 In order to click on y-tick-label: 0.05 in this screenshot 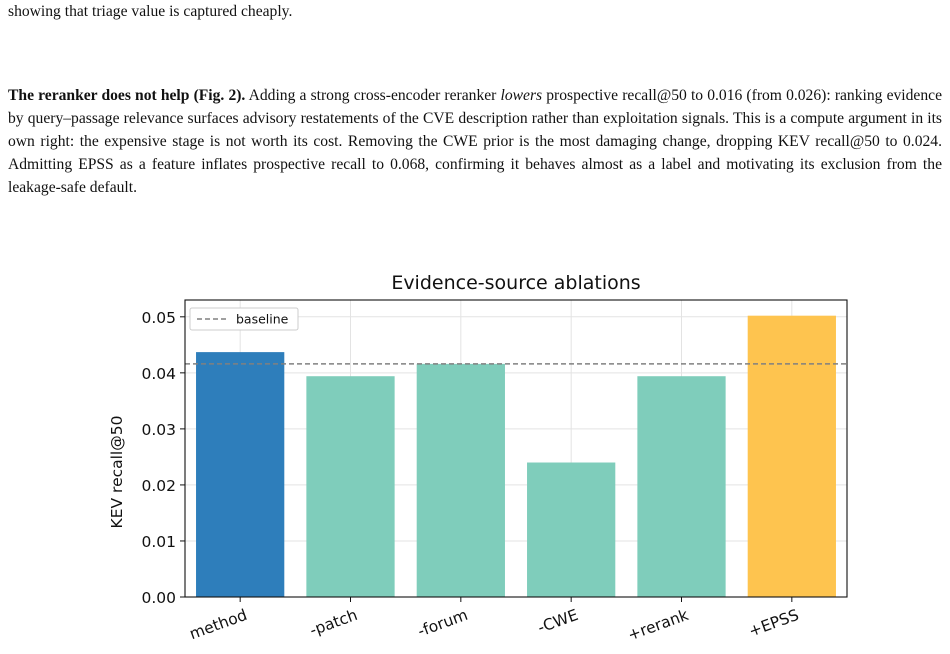, I will do `click(158, 318)`.